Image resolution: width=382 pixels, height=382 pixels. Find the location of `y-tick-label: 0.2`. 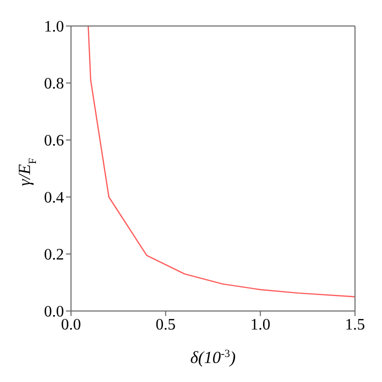

y-tick-label: 0.2 is located at coordinates (54, 255).